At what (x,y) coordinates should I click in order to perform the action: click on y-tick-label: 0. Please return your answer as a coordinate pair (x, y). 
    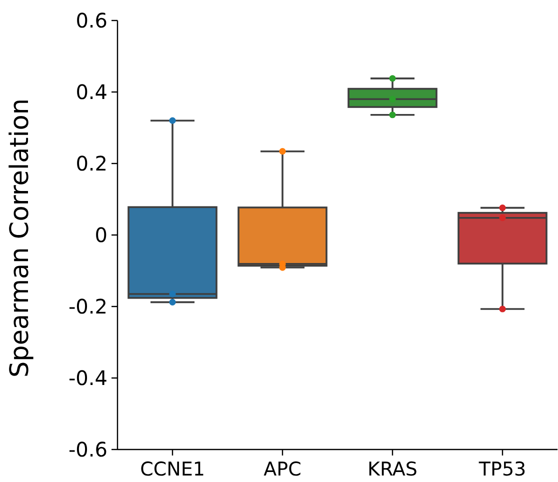
    Looking at the image, I should click on (101, 235).